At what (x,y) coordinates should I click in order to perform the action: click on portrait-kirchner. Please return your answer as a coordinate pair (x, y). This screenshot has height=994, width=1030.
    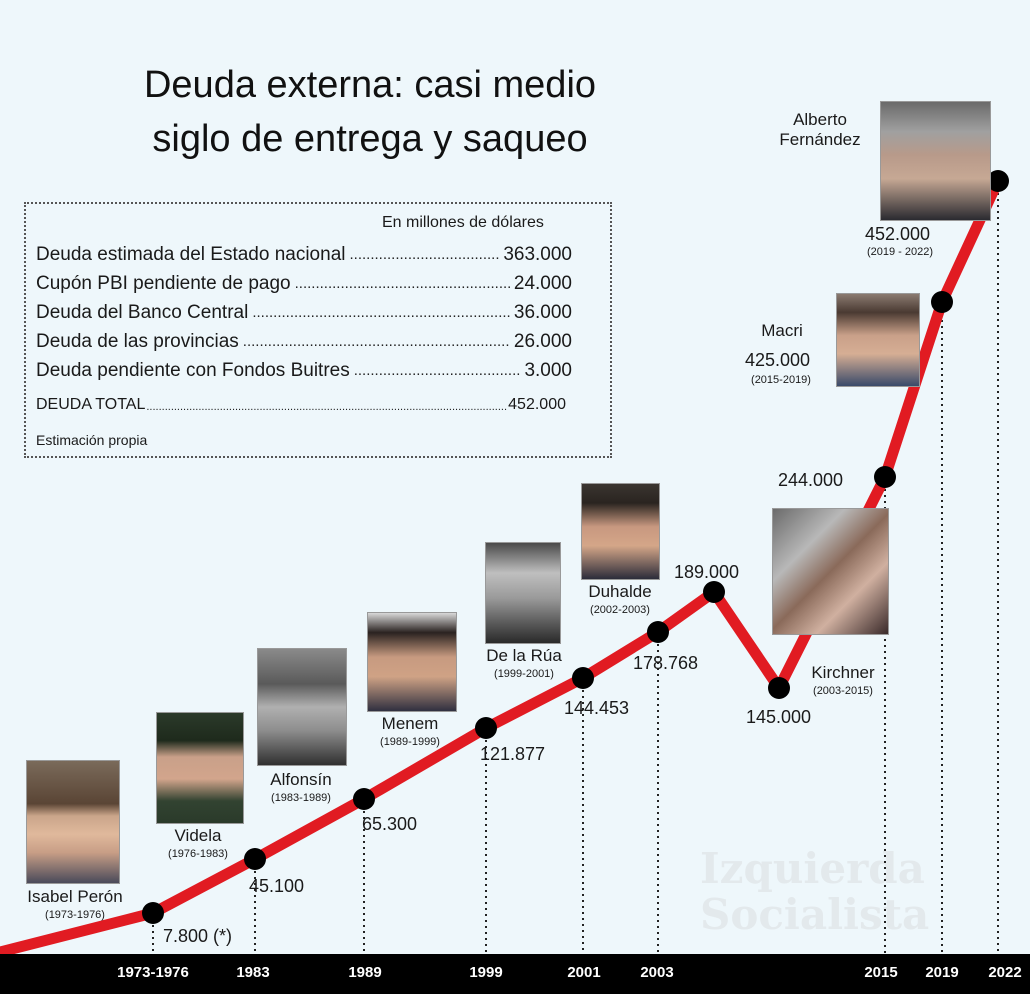
    Looking at the image, I should click on (830, 571).